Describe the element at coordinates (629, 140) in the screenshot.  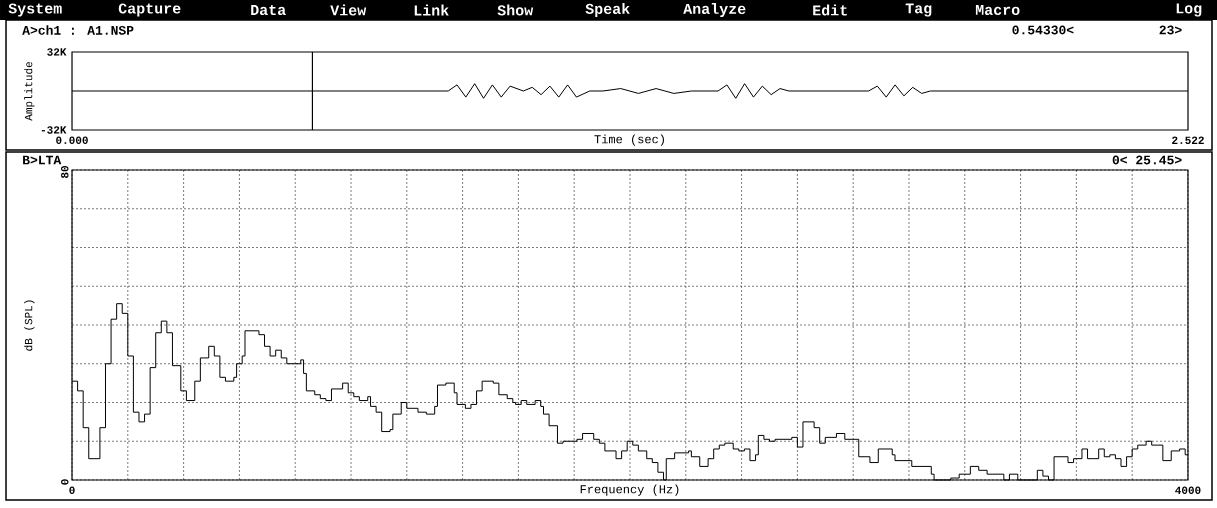
I see `x-axis-title: Time (sec)` at that location.